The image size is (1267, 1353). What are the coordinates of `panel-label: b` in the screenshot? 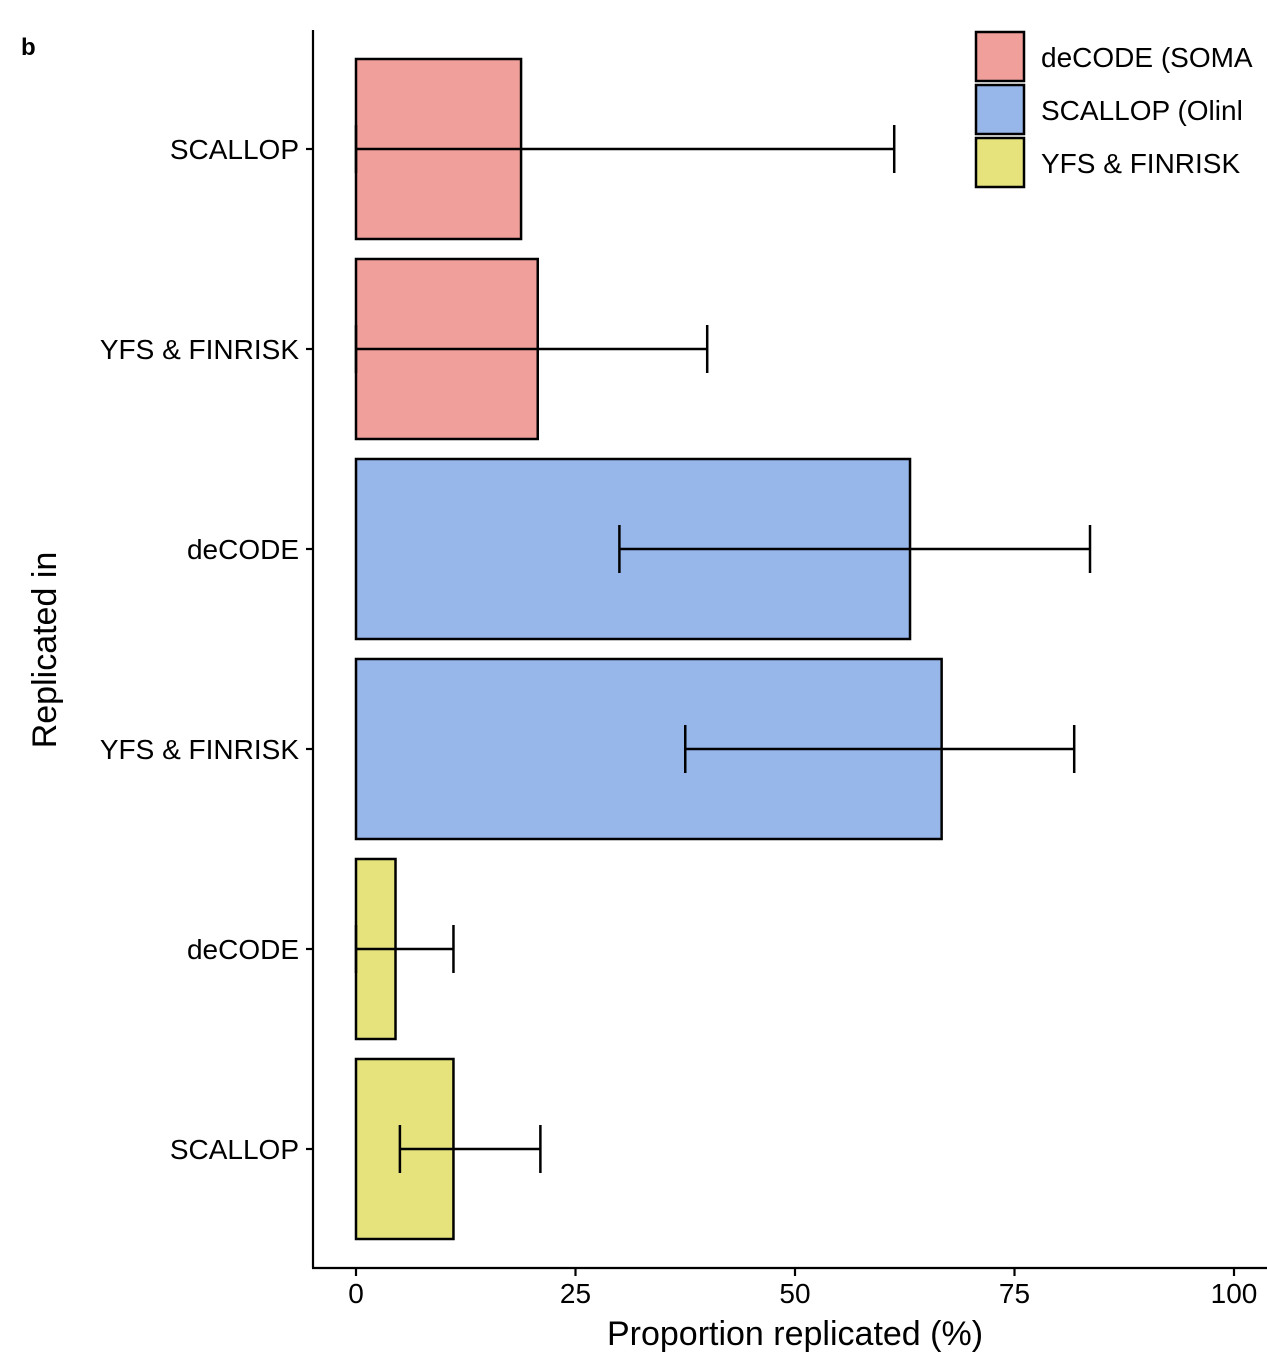 It's located at (28, 47).